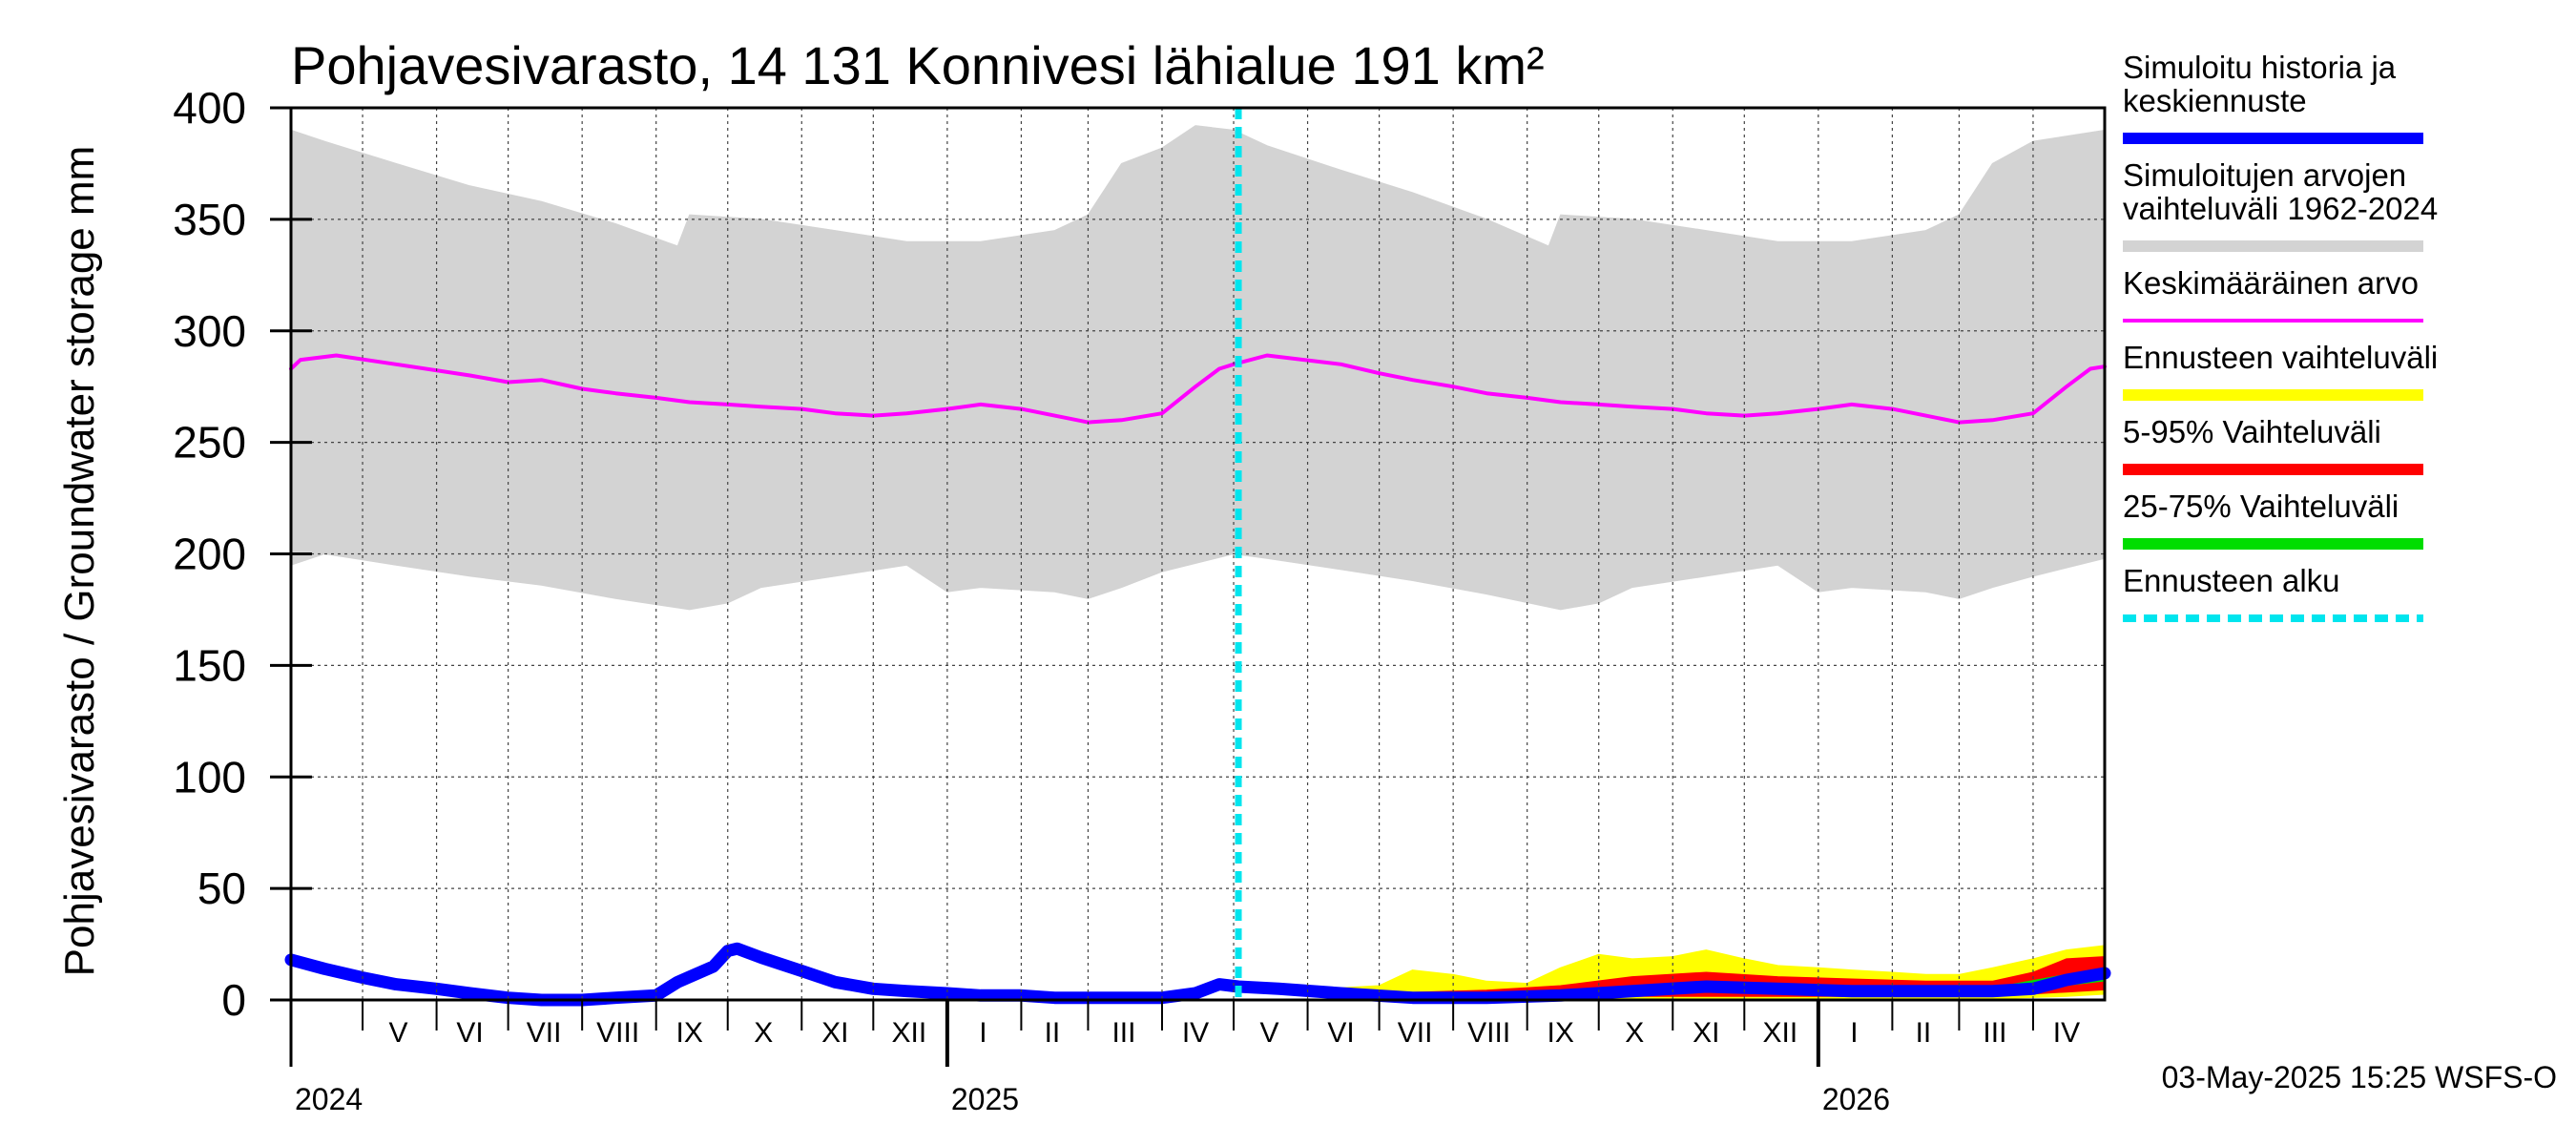  Describe the element at coordinates (329, 1099) in the screenshot. I see `x-year-label: 2024` at that location.